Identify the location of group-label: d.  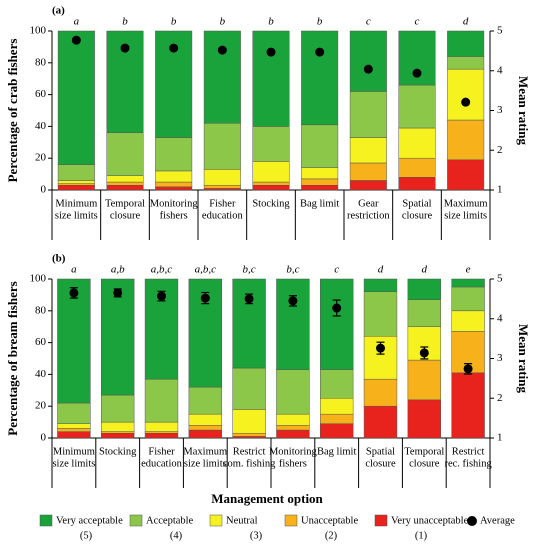
(381, 270).